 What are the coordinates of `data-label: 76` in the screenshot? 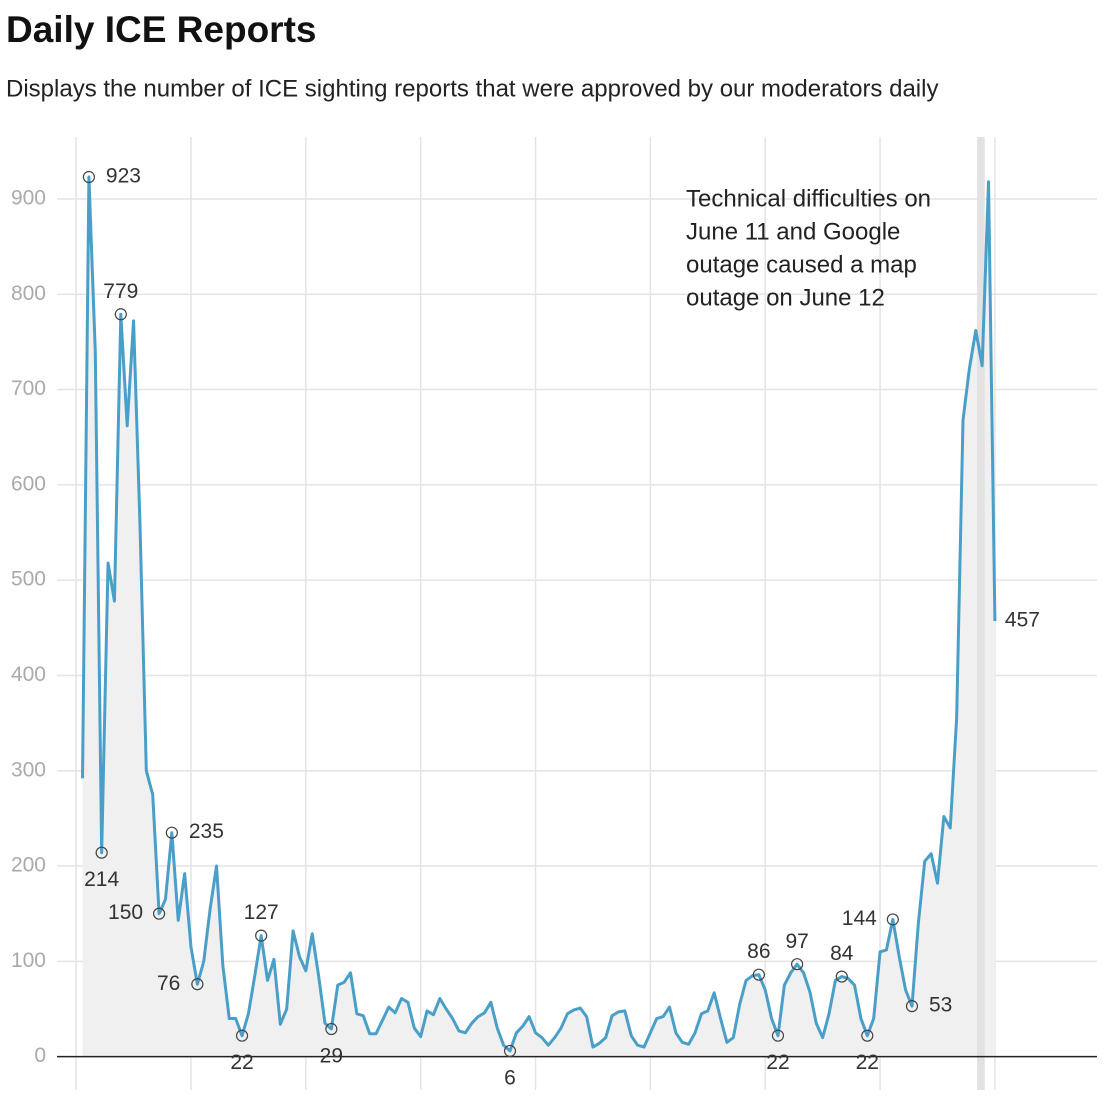 It's located at (168, 983).